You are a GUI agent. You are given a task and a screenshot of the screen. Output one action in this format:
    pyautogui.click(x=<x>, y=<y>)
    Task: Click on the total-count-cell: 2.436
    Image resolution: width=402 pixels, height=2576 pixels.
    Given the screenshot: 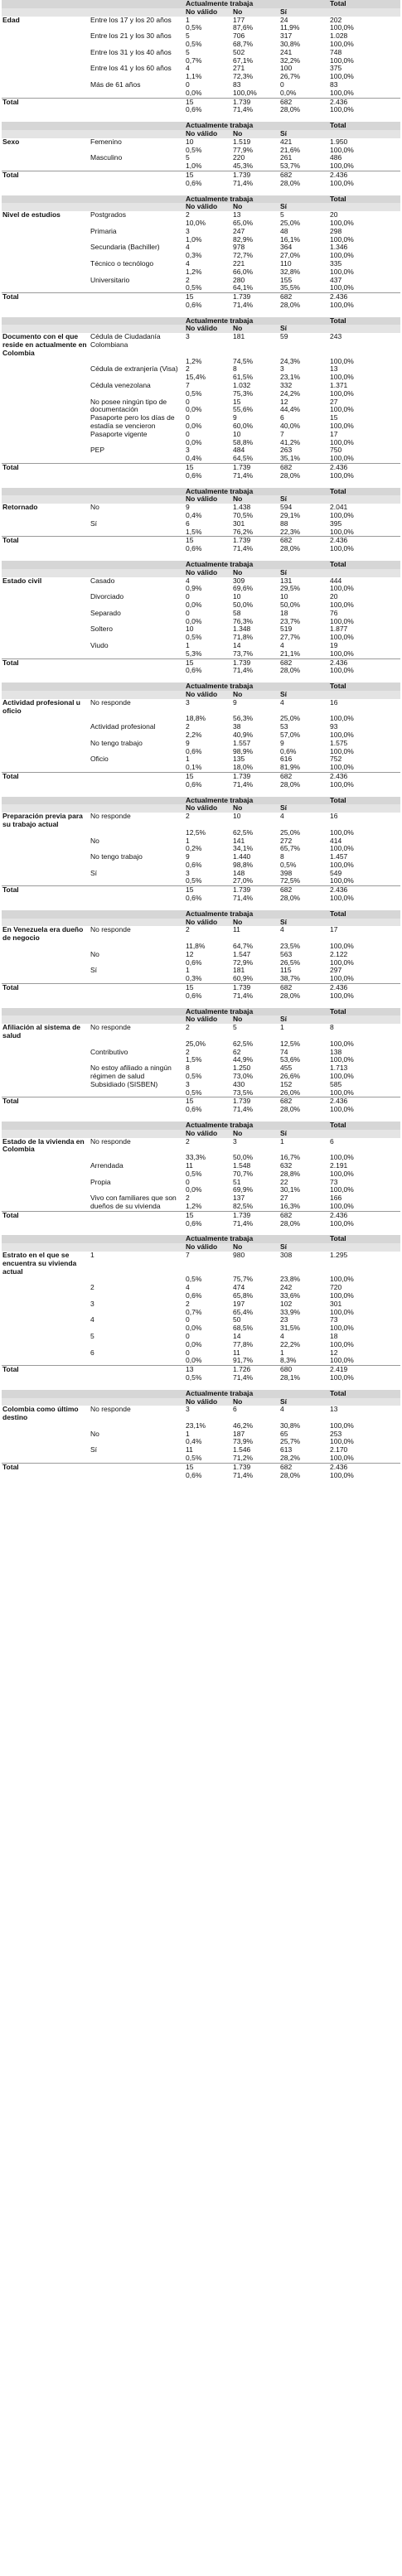 What is the action you would take?
    pyautogui.click(x=364, y=1467)
    